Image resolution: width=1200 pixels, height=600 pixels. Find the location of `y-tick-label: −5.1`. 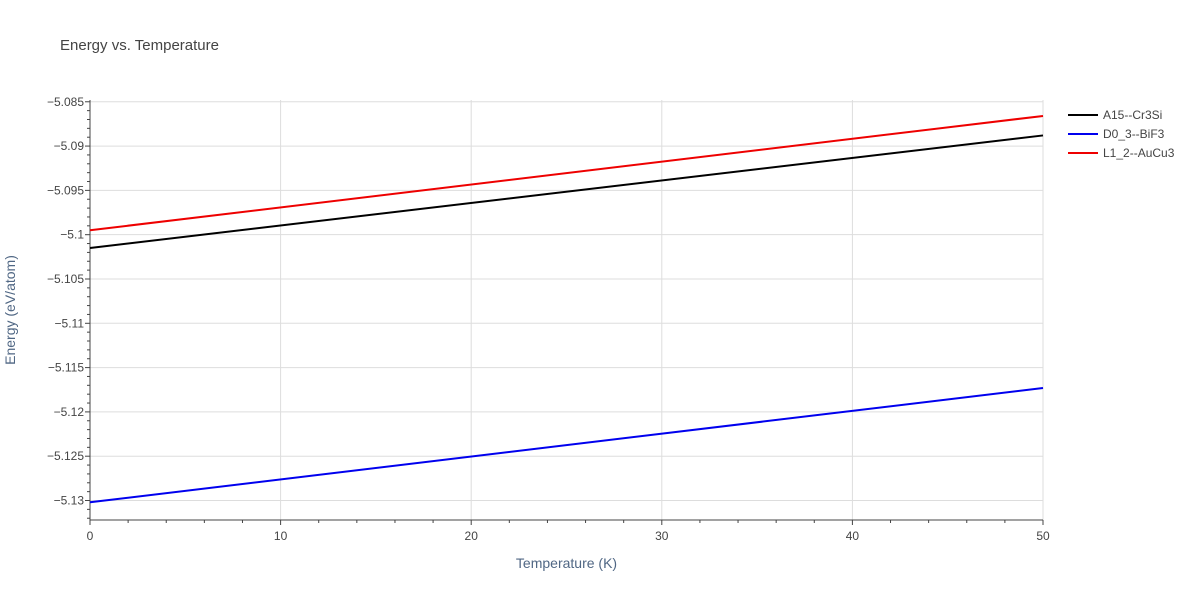

y-tick-label: −5.1 is located at coordinates (72, 235).